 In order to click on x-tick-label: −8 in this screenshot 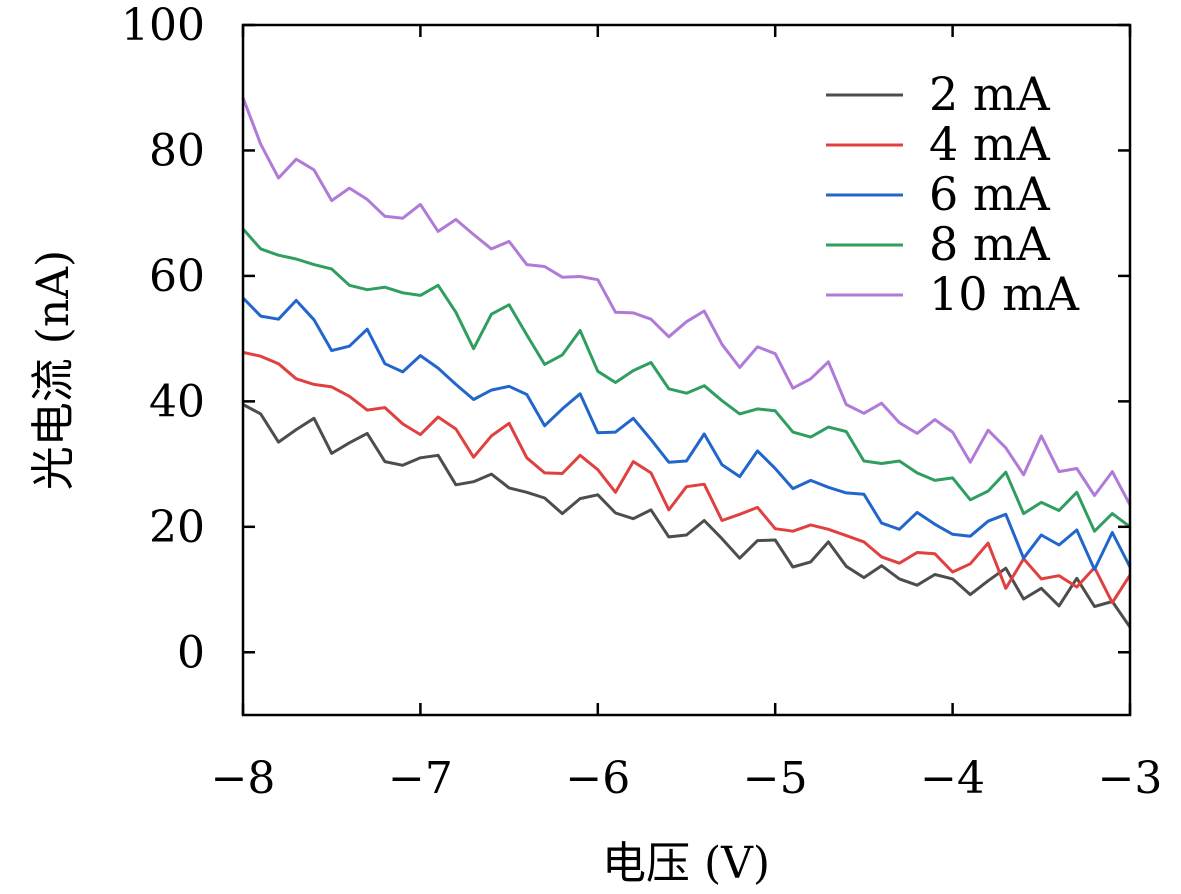, I will do `click(243, 778)`.